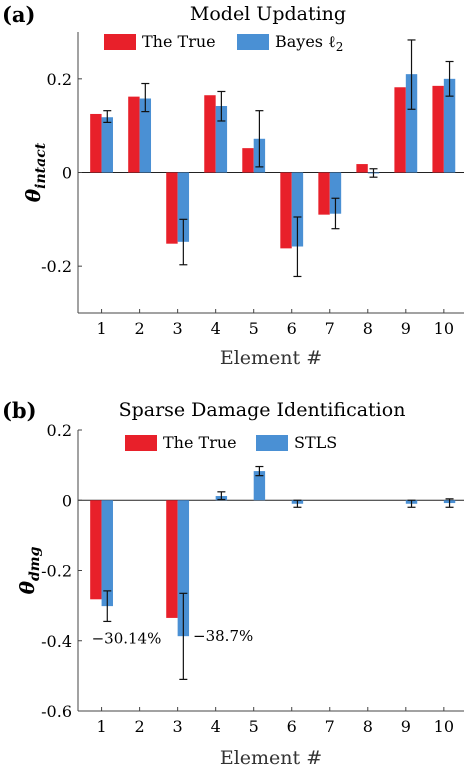 This screenshot has width=468, height=772. I want to click on y-axis-label: θintact, so click(35, 172).